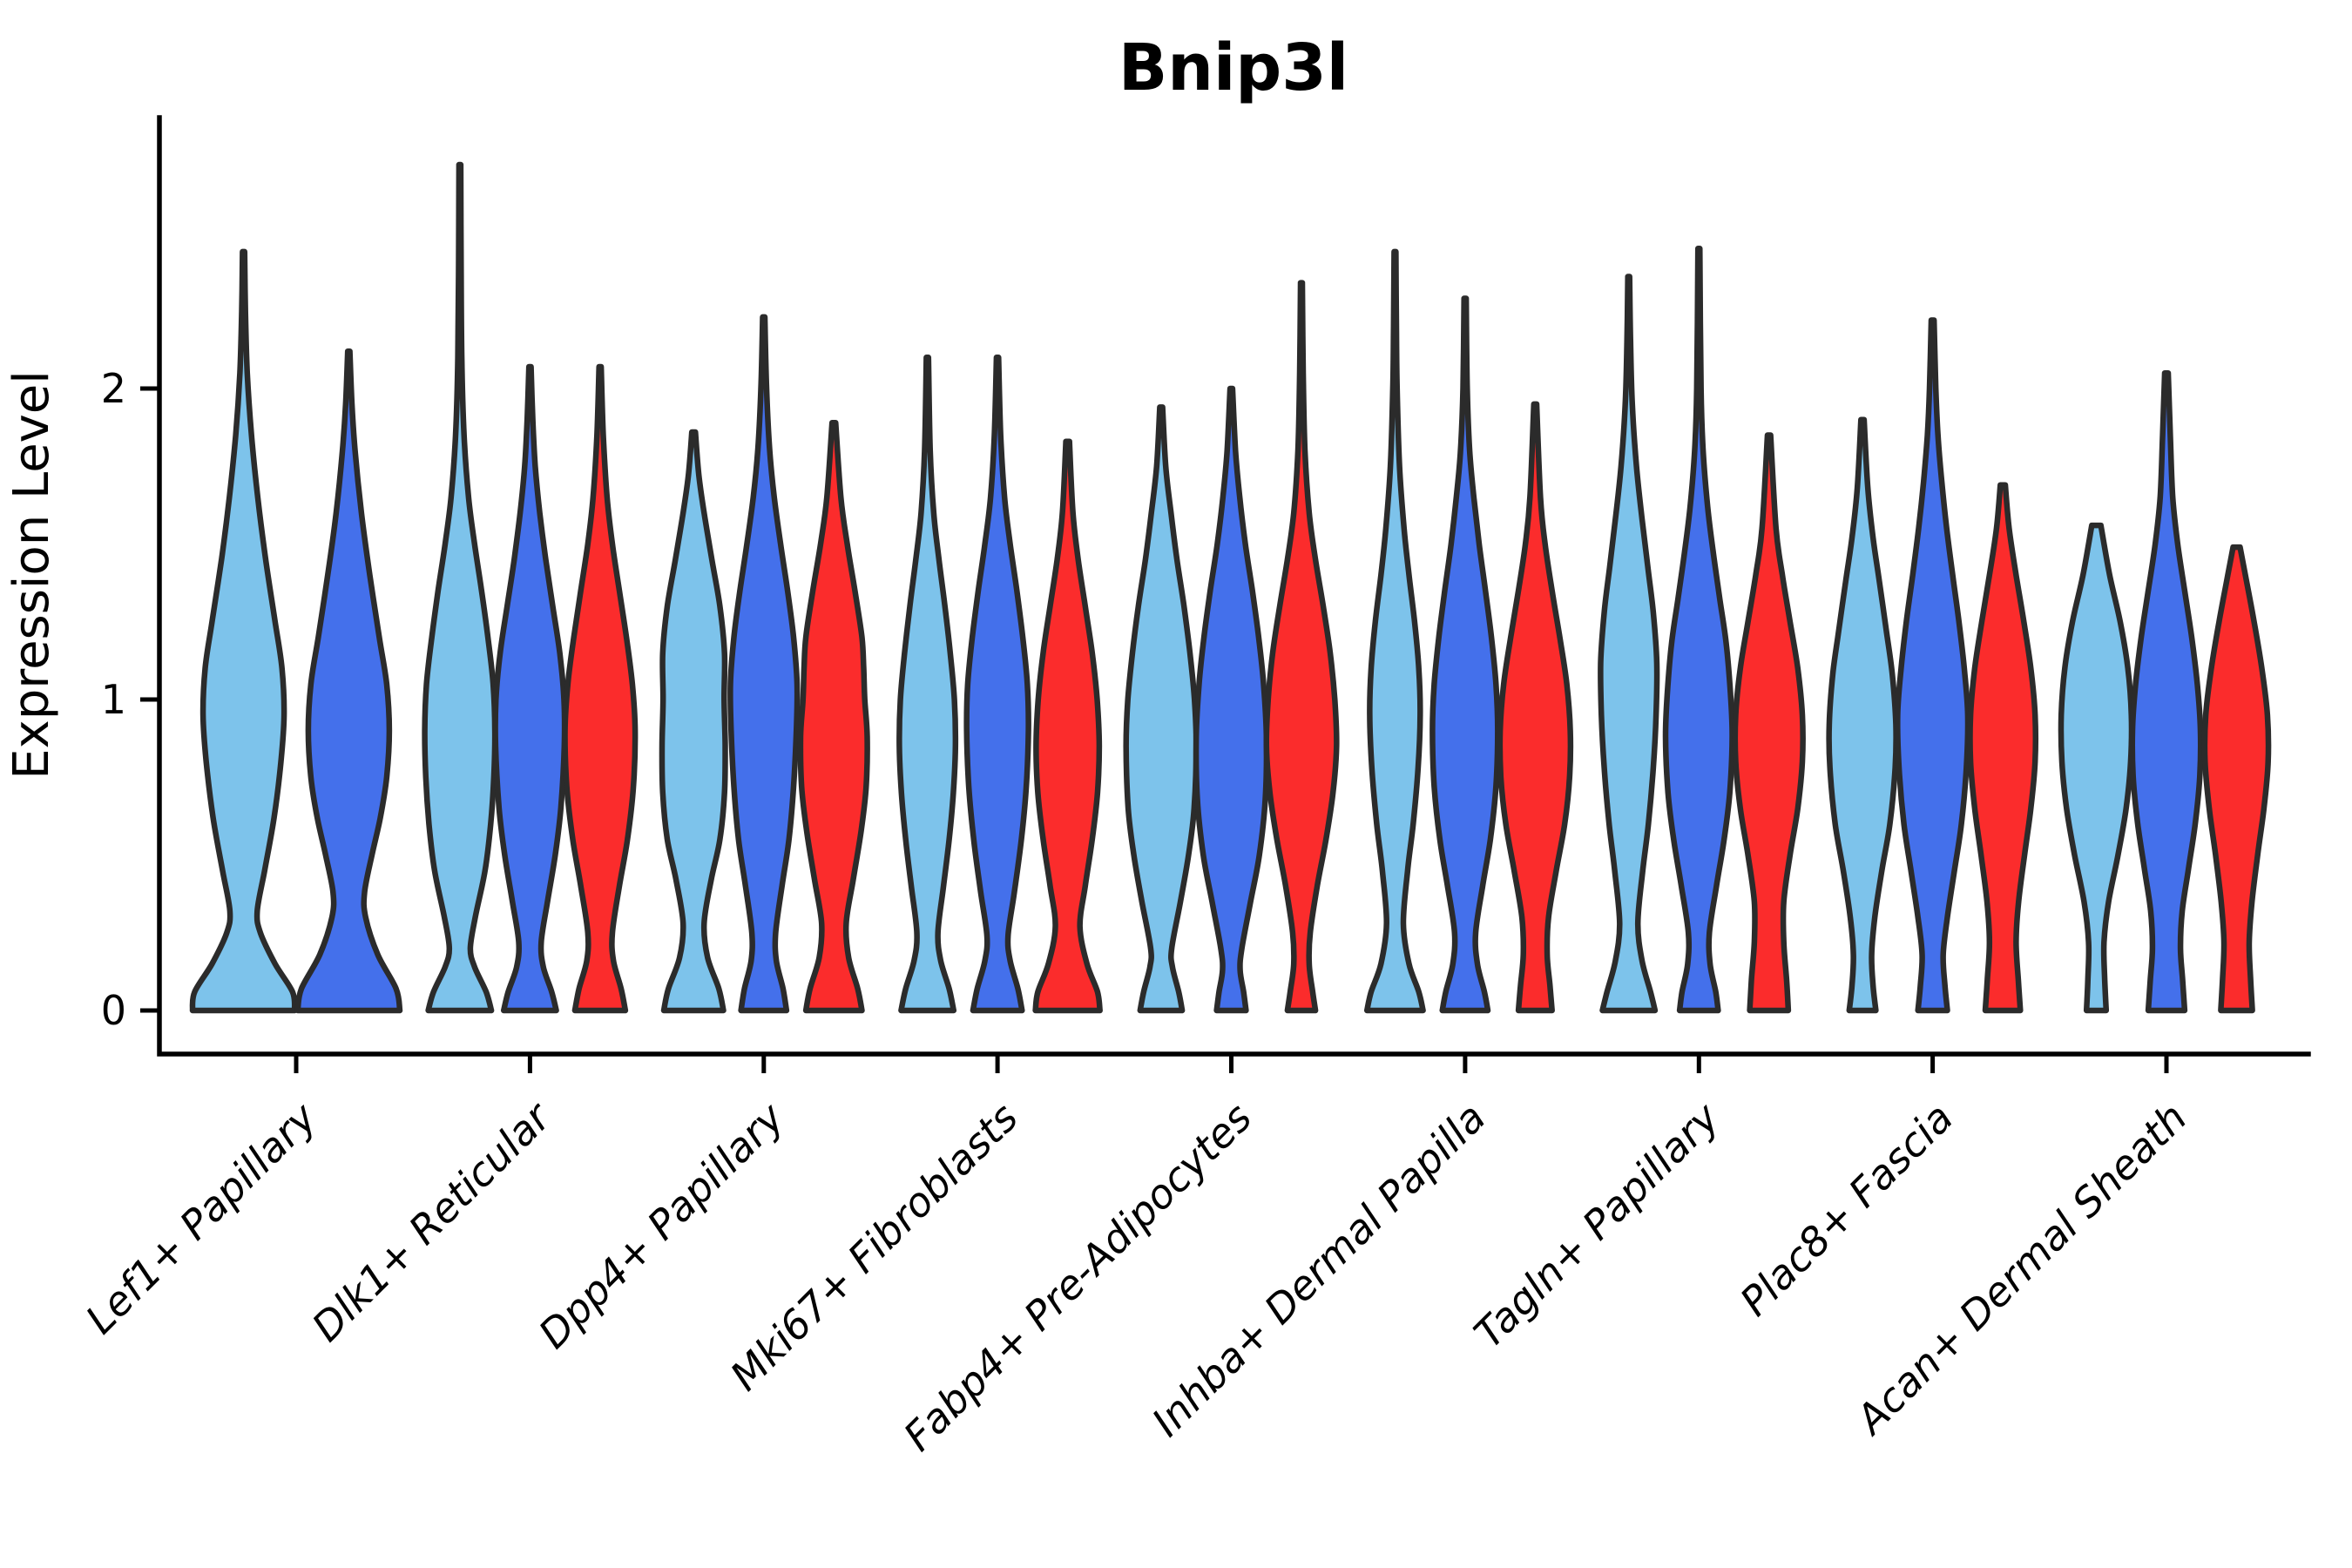  Describe the element at coordinates (432, 1221) in the screenshot. I see `x-tick-label: Dlk1+ Reticular` at that location.